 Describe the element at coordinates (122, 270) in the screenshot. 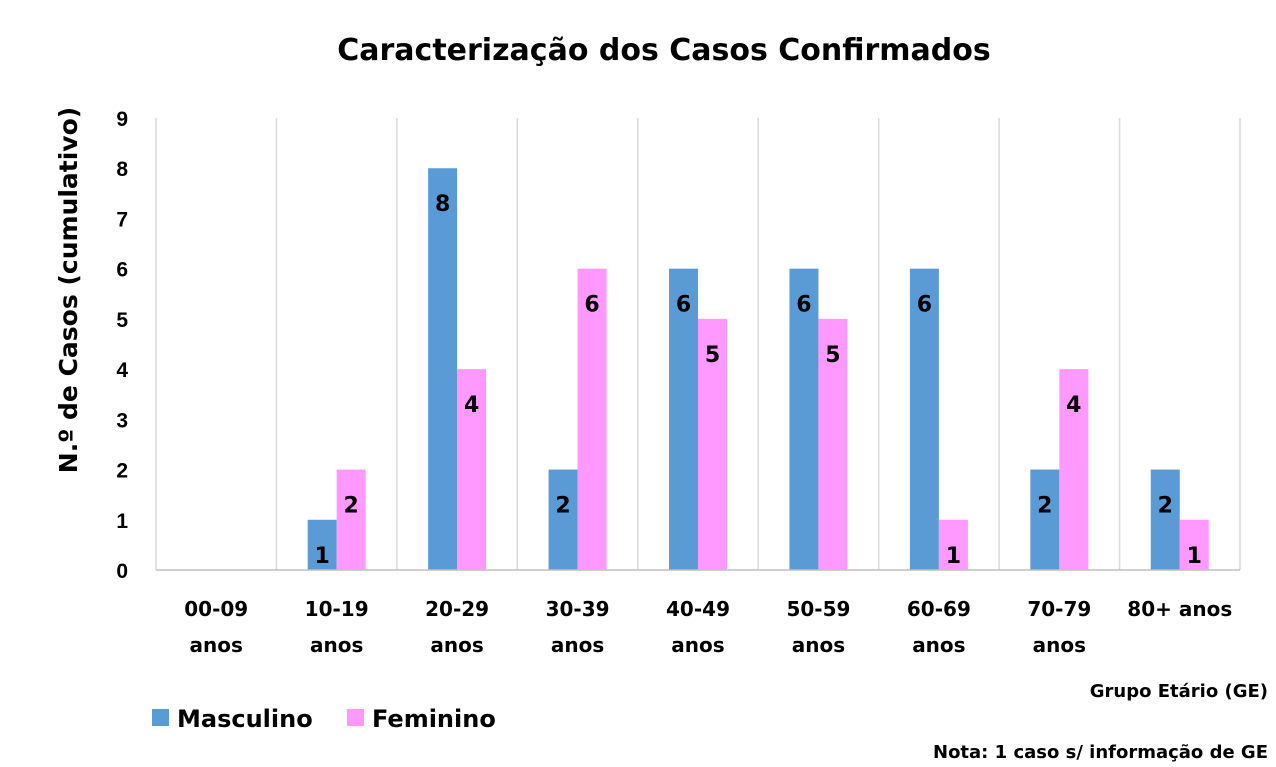

I see `y-tick-label: 6` at that location.